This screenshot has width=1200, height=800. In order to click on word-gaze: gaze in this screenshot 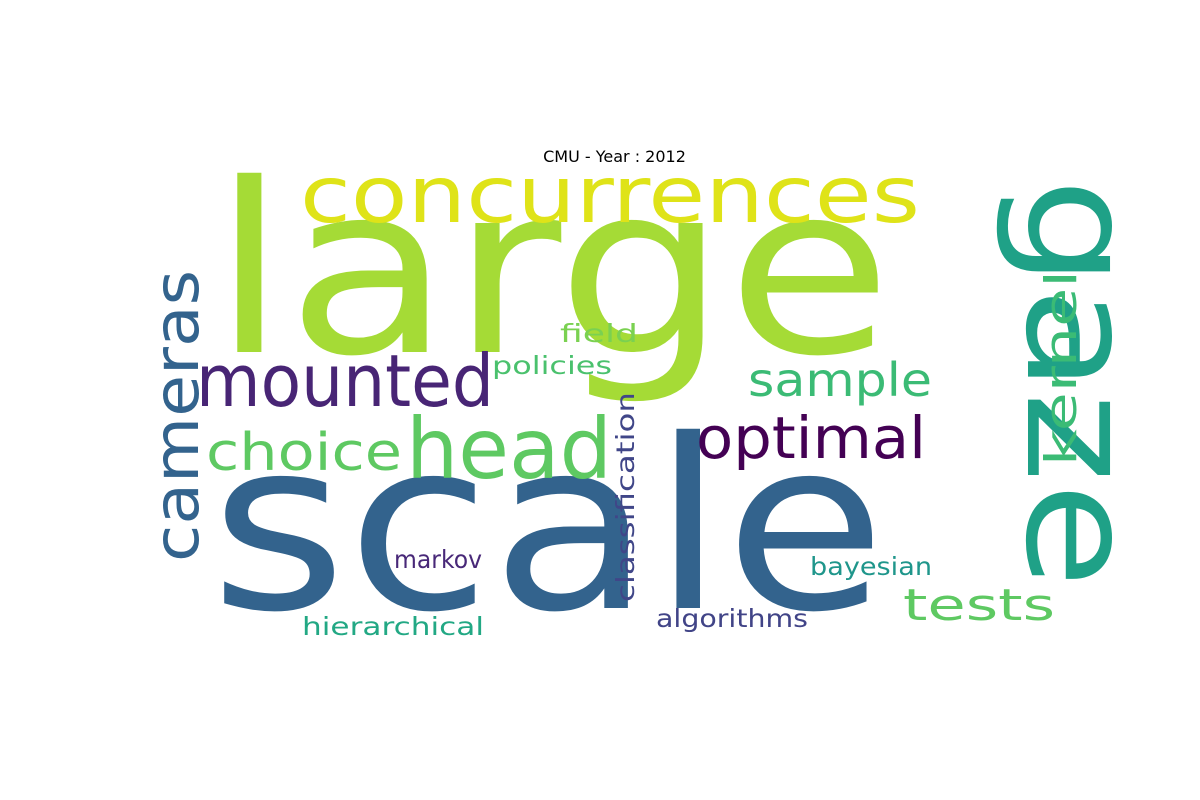, I will do `click(1079, 383)`.